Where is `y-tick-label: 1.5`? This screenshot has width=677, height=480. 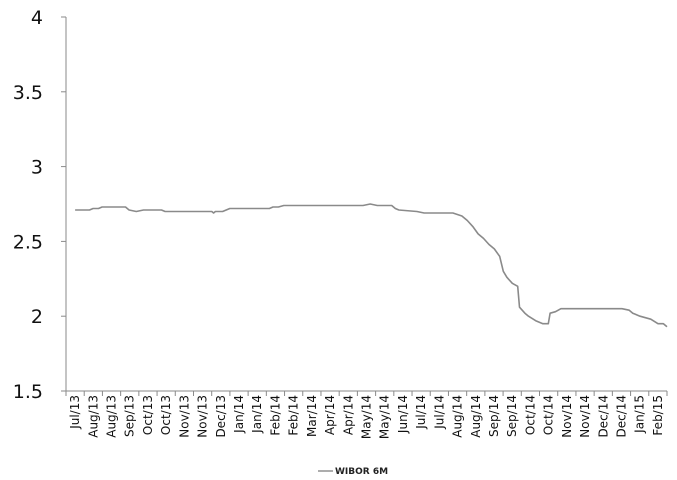
y-tick-label: 1.5 is located at coordinates (28, 392).